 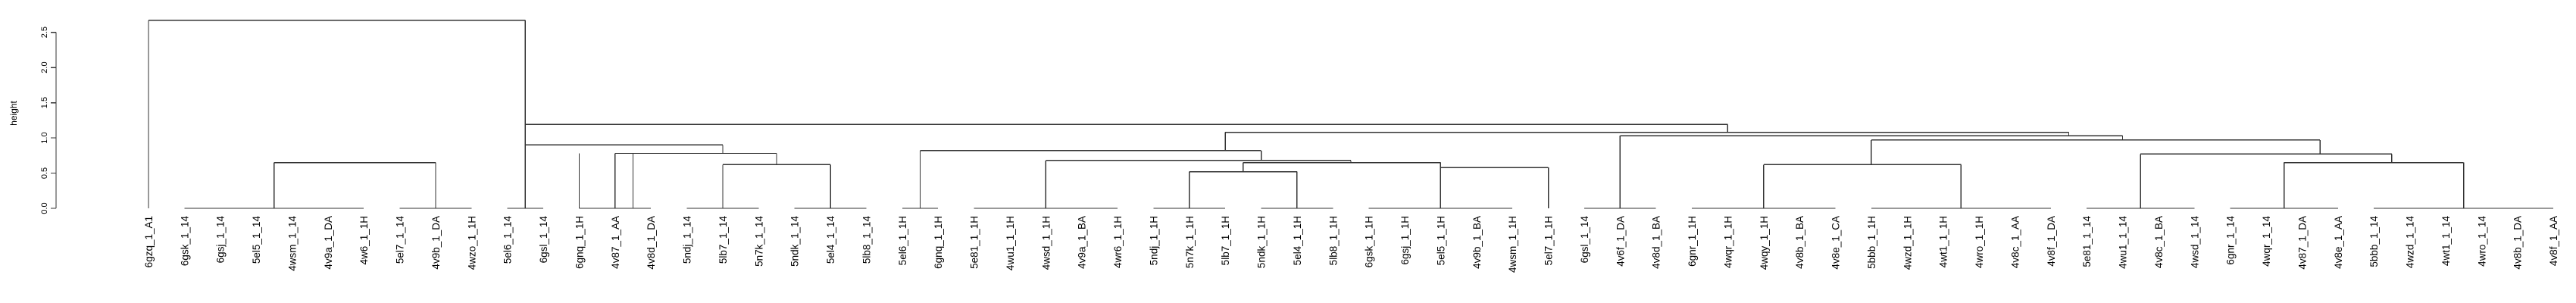 What do you see at coordinates (2159, 242) in the screenshot?
I see `leaf-label: 4v8c_1_BA` at bounding box center [2159, 242].